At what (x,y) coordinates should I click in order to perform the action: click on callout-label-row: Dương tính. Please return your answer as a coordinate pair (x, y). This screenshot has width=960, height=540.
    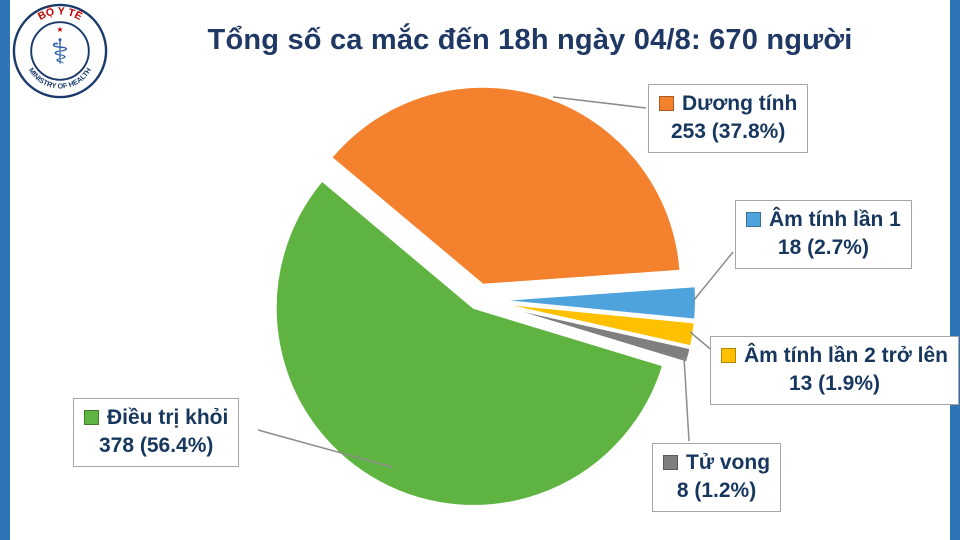
    Looking at the image, I should click on (728, 104).